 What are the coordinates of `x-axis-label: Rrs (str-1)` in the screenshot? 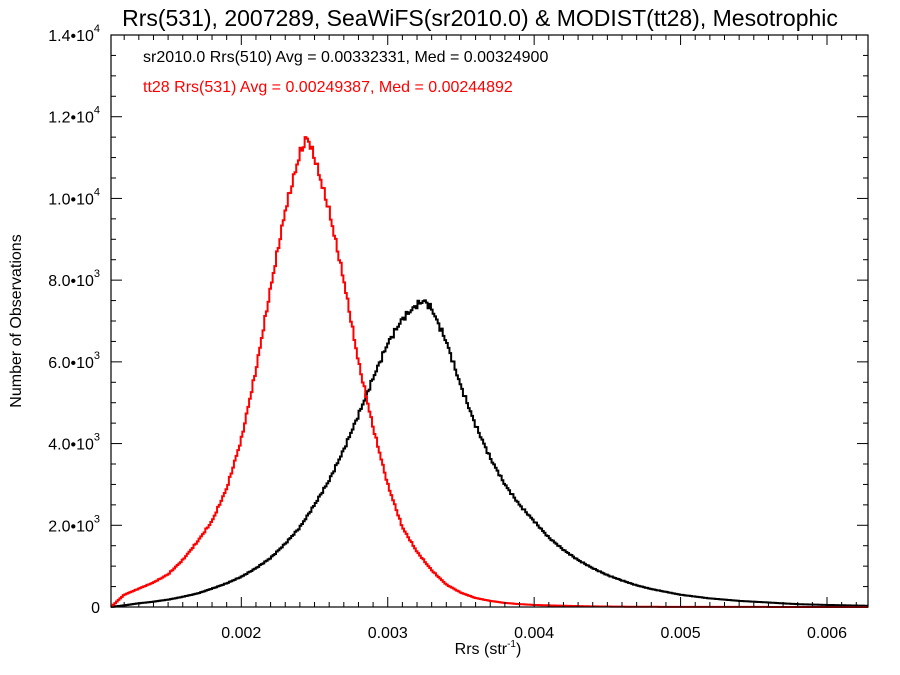 It's located at (488, 648).